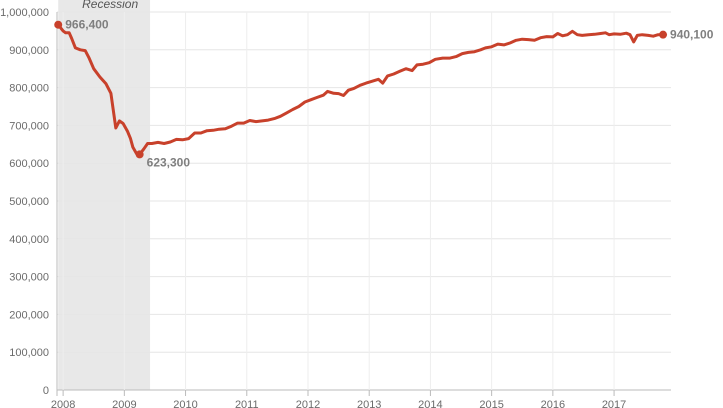 This screenshot has width=723, height=408. Describe the element at coordinates (29, 315) in the screenshot. I see `y-tick-label: 200,000` at that location.